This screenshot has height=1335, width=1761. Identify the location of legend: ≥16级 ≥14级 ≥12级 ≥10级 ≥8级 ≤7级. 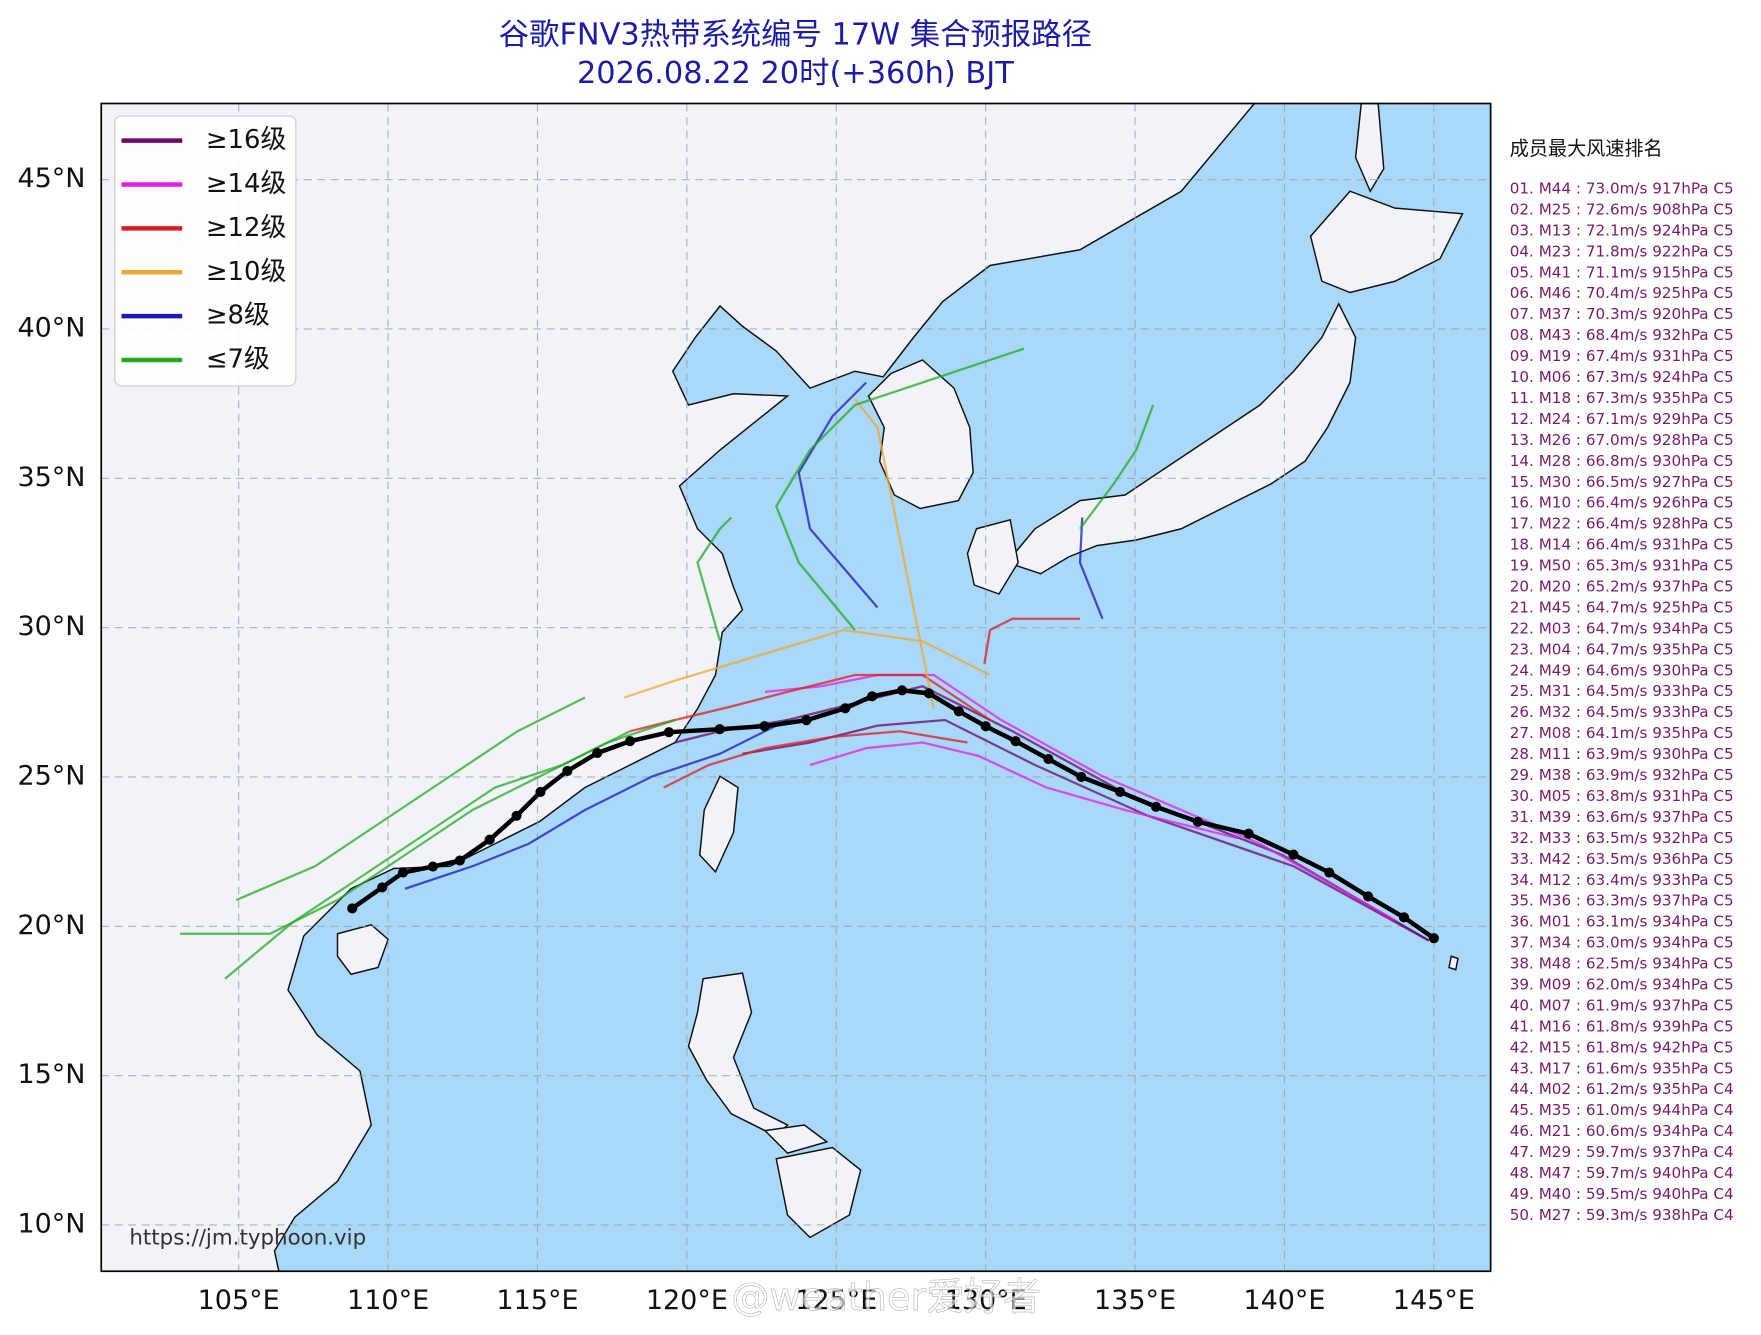
(205, 251).